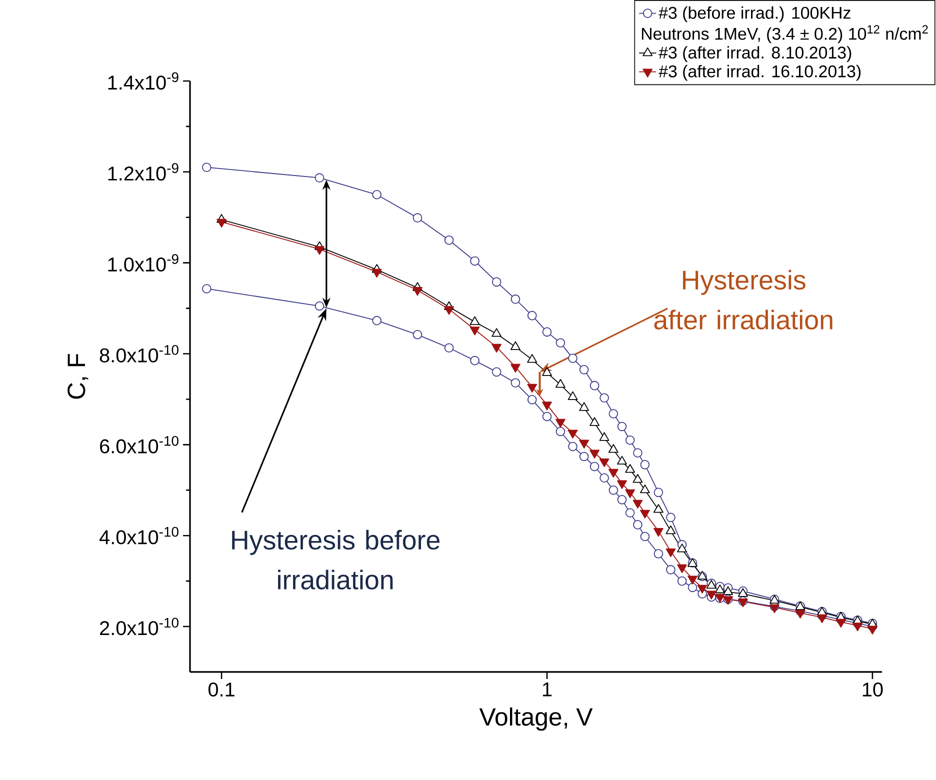 The image size is (936, 780). Describe the element at coordinates (78, 376) in the screenshot. I see `y-axis-title: C, F` at that location.